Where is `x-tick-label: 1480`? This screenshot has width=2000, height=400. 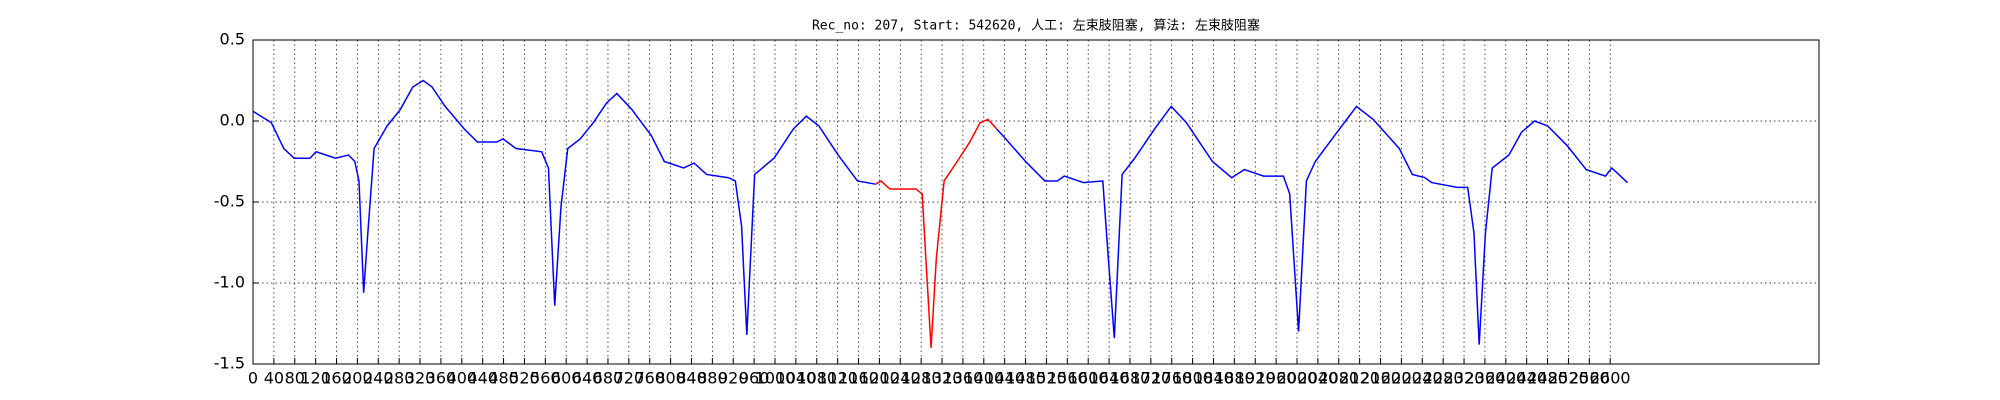 x-tick-label: 1480 is located at coordinates (1025, 378).